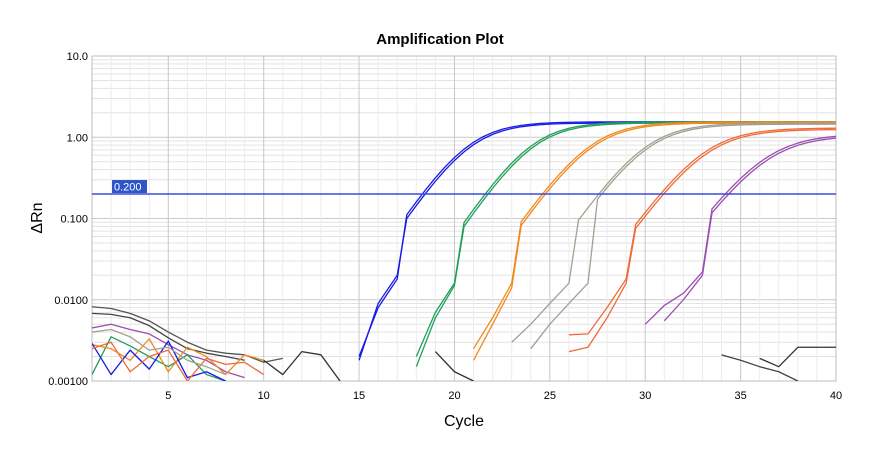 This screenshot has height=449, width=873. I want to click on x-axis-label: Cycle, so click(464, 421).